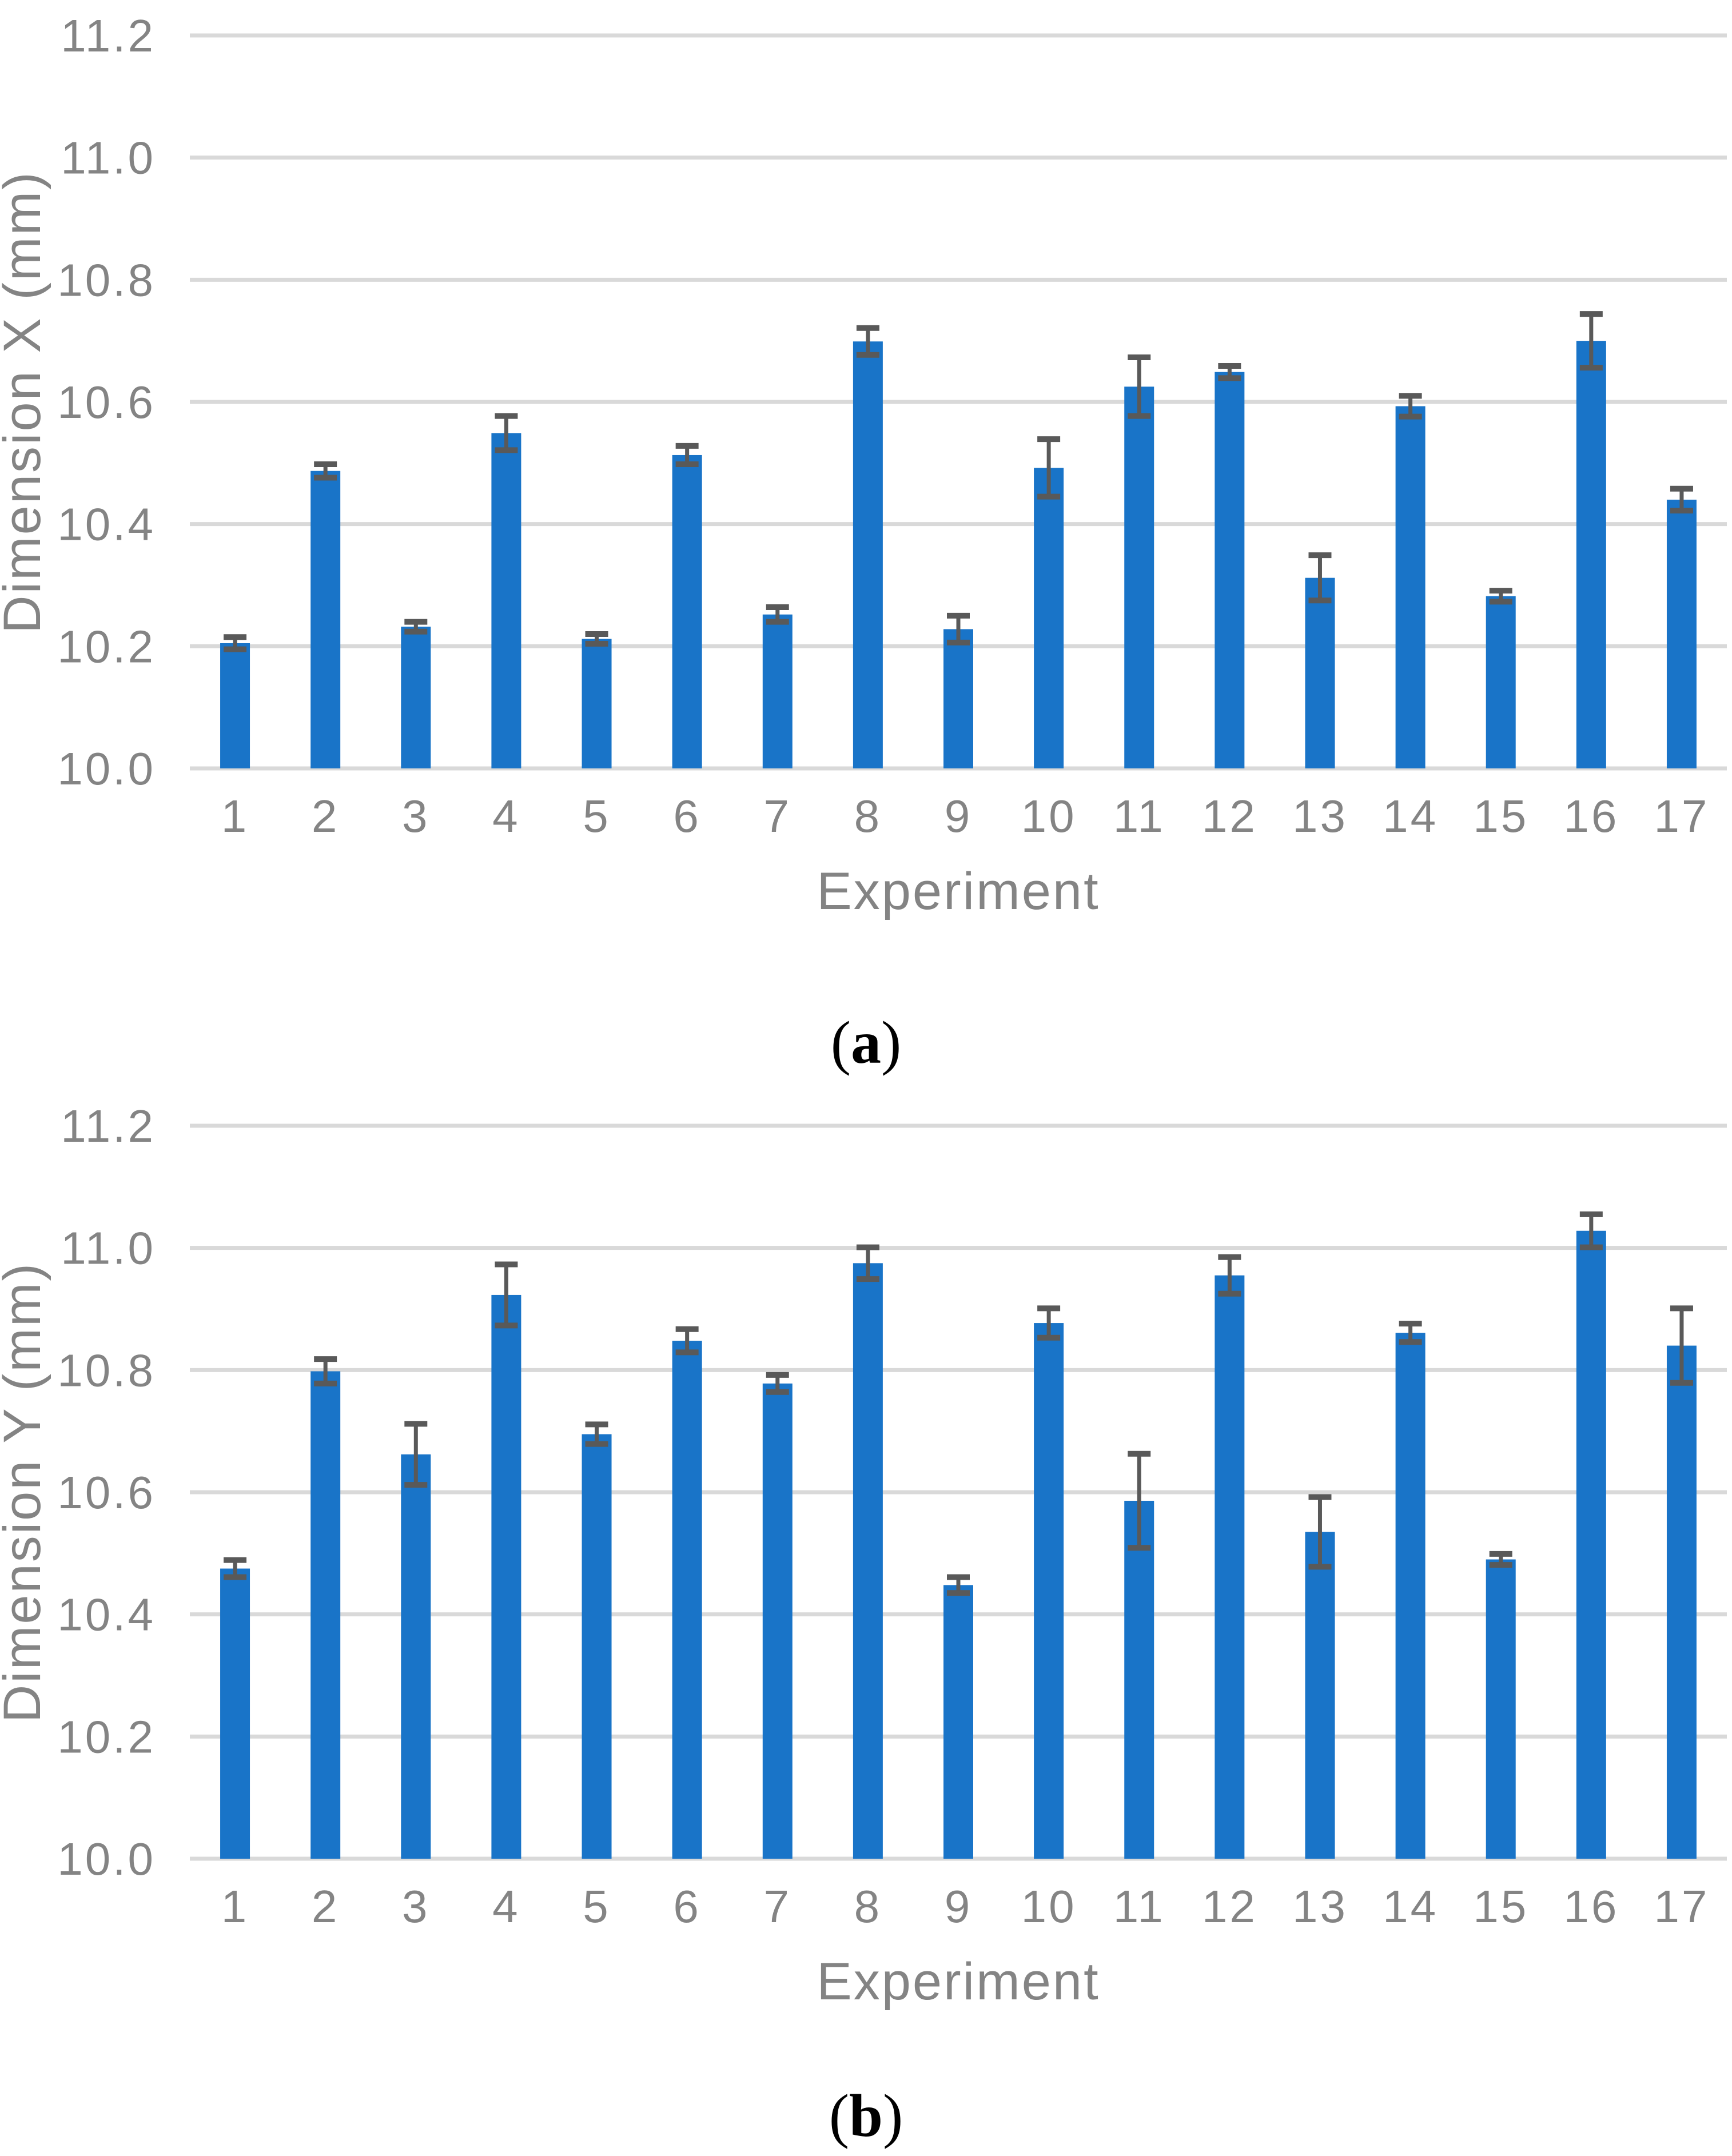  Describe the element at coordinates (1320, 816) in the screenshot. I see `x-tick-label: 13` at that location.